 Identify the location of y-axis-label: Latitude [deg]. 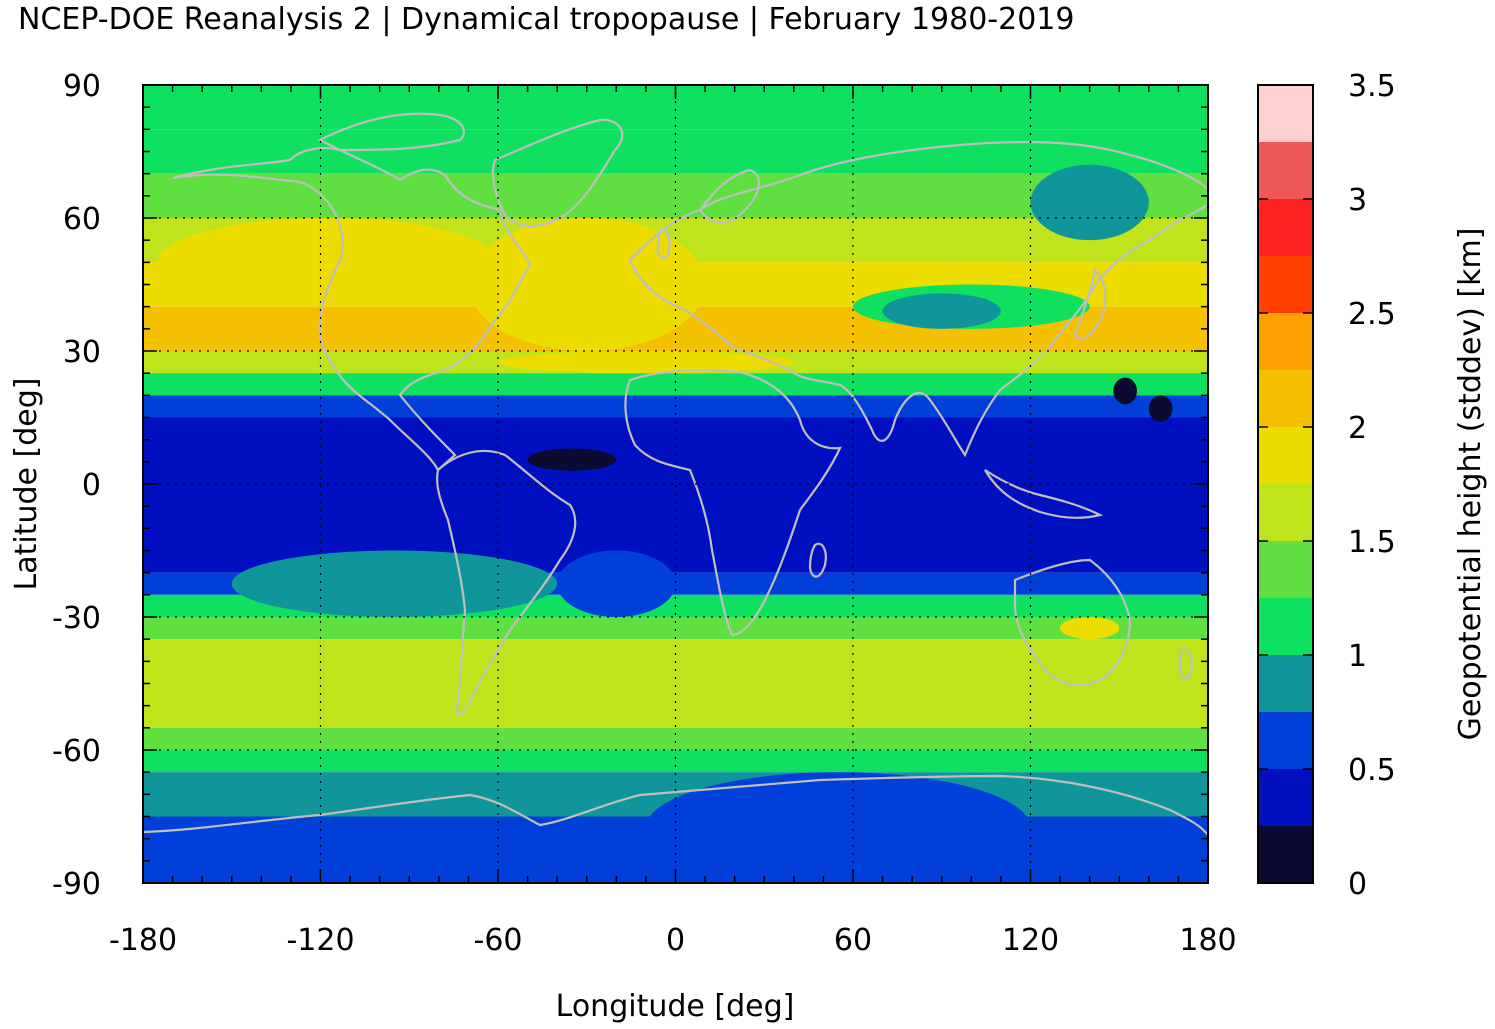
(26, 484).